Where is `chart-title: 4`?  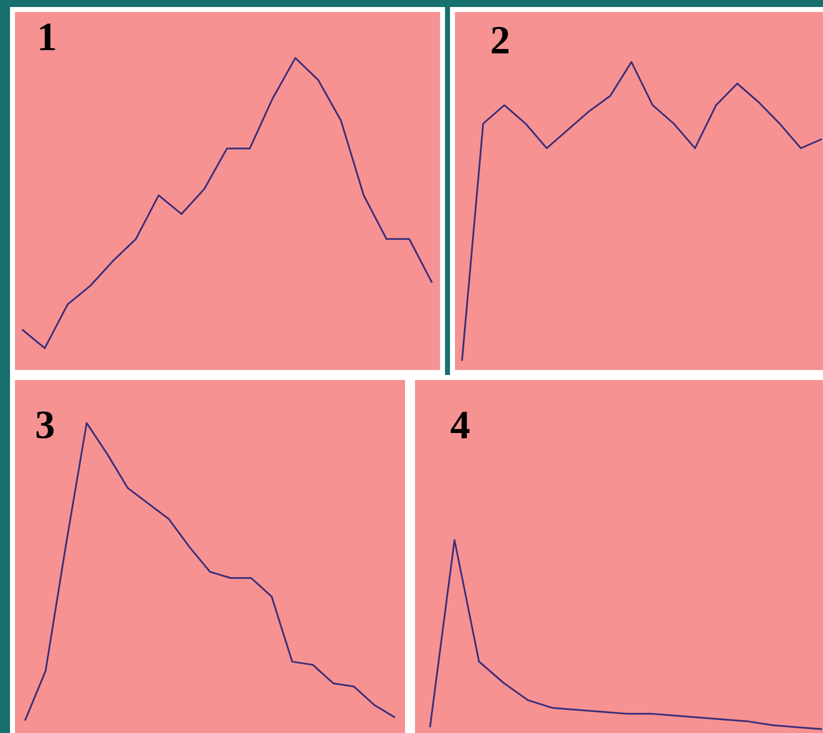 chart-title: 4 is located at coordinates (460, 425).